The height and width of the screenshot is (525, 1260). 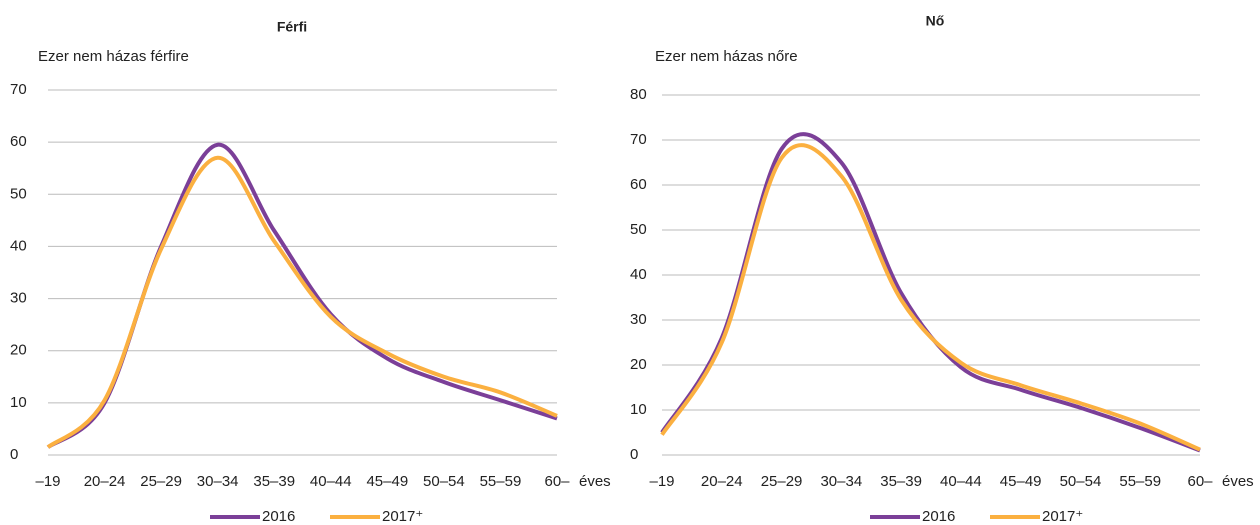 I want to click on y-axis-label: Ezer nem házas nőre, so click(x=726, y=56).